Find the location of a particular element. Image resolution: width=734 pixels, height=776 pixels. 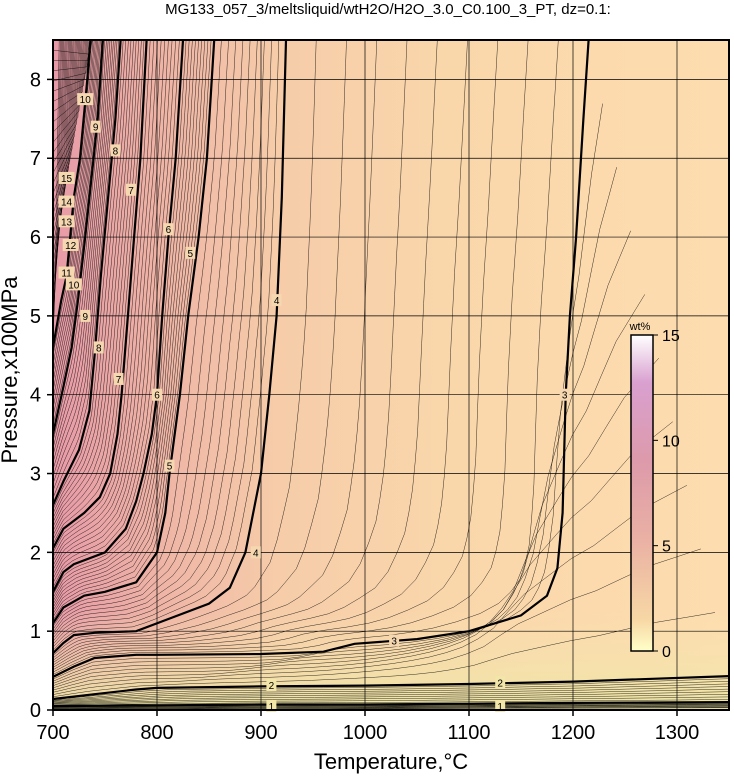

x-tick-label: 900 is located at coordinates (260, 733).